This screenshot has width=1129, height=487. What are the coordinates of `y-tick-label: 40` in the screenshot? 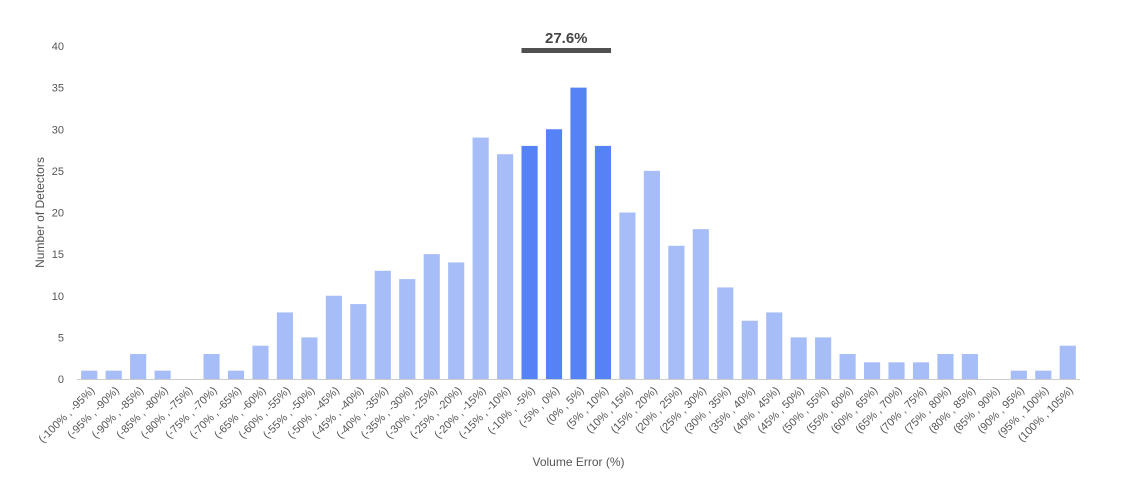 It's located at (58, 47).